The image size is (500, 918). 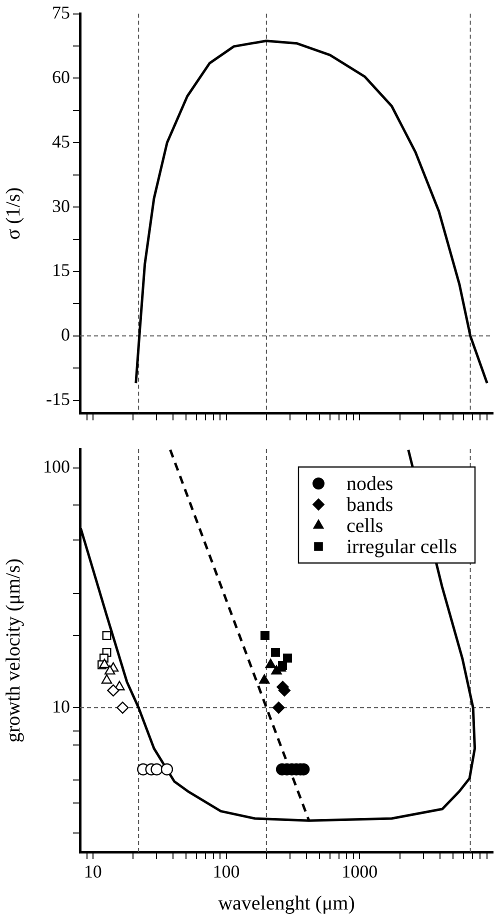 What do you see at coordinates (61, 141) in the screenshot?
I see `y-tick-label: 45` at bounding box center [61, 141].